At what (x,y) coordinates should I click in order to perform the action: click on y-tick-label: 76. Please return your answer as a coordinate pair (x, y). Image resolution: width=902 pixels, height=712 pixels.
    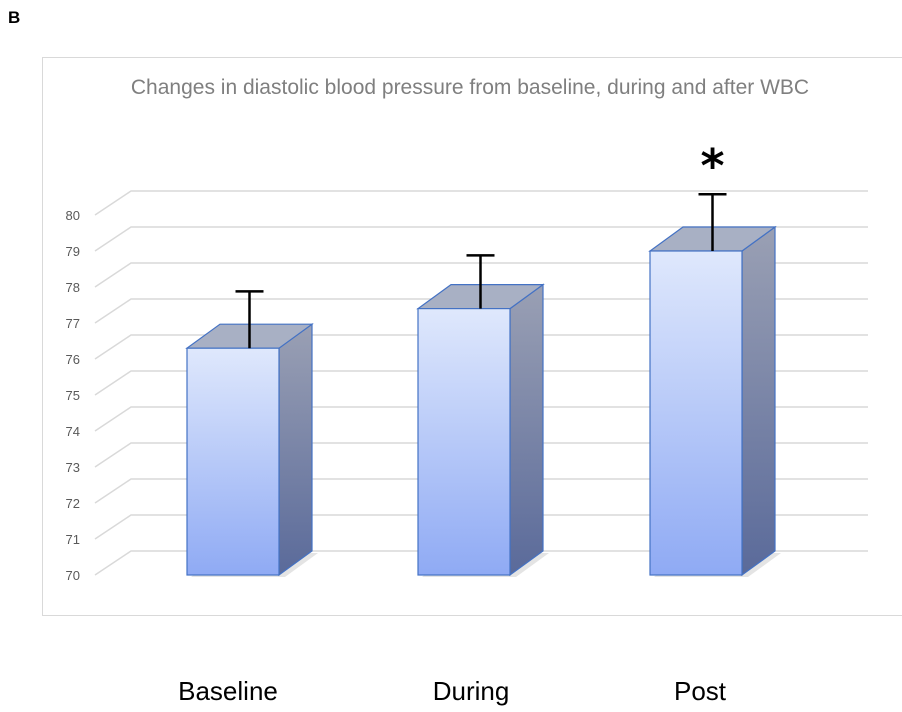
    Looking at the image, I should click on (73, 359).